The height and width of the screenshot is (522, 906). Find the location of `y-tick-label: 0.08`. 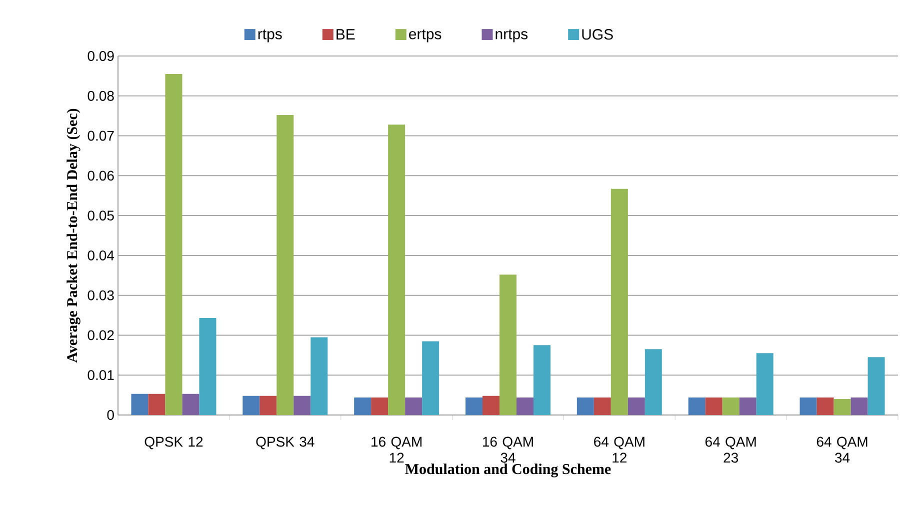

y-tick-label: 0.08 is located at coordinates (101, 95).